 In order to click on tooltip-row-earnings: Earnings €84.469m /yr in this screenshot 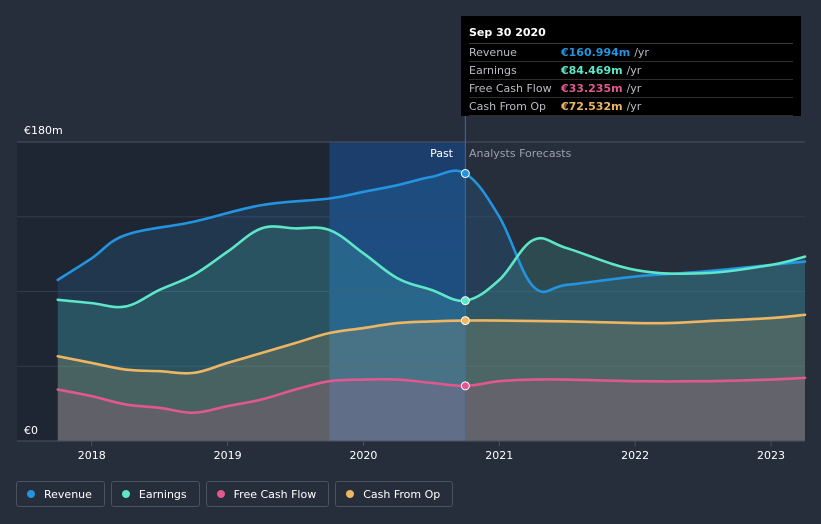, I will do `click(631, 71)`.